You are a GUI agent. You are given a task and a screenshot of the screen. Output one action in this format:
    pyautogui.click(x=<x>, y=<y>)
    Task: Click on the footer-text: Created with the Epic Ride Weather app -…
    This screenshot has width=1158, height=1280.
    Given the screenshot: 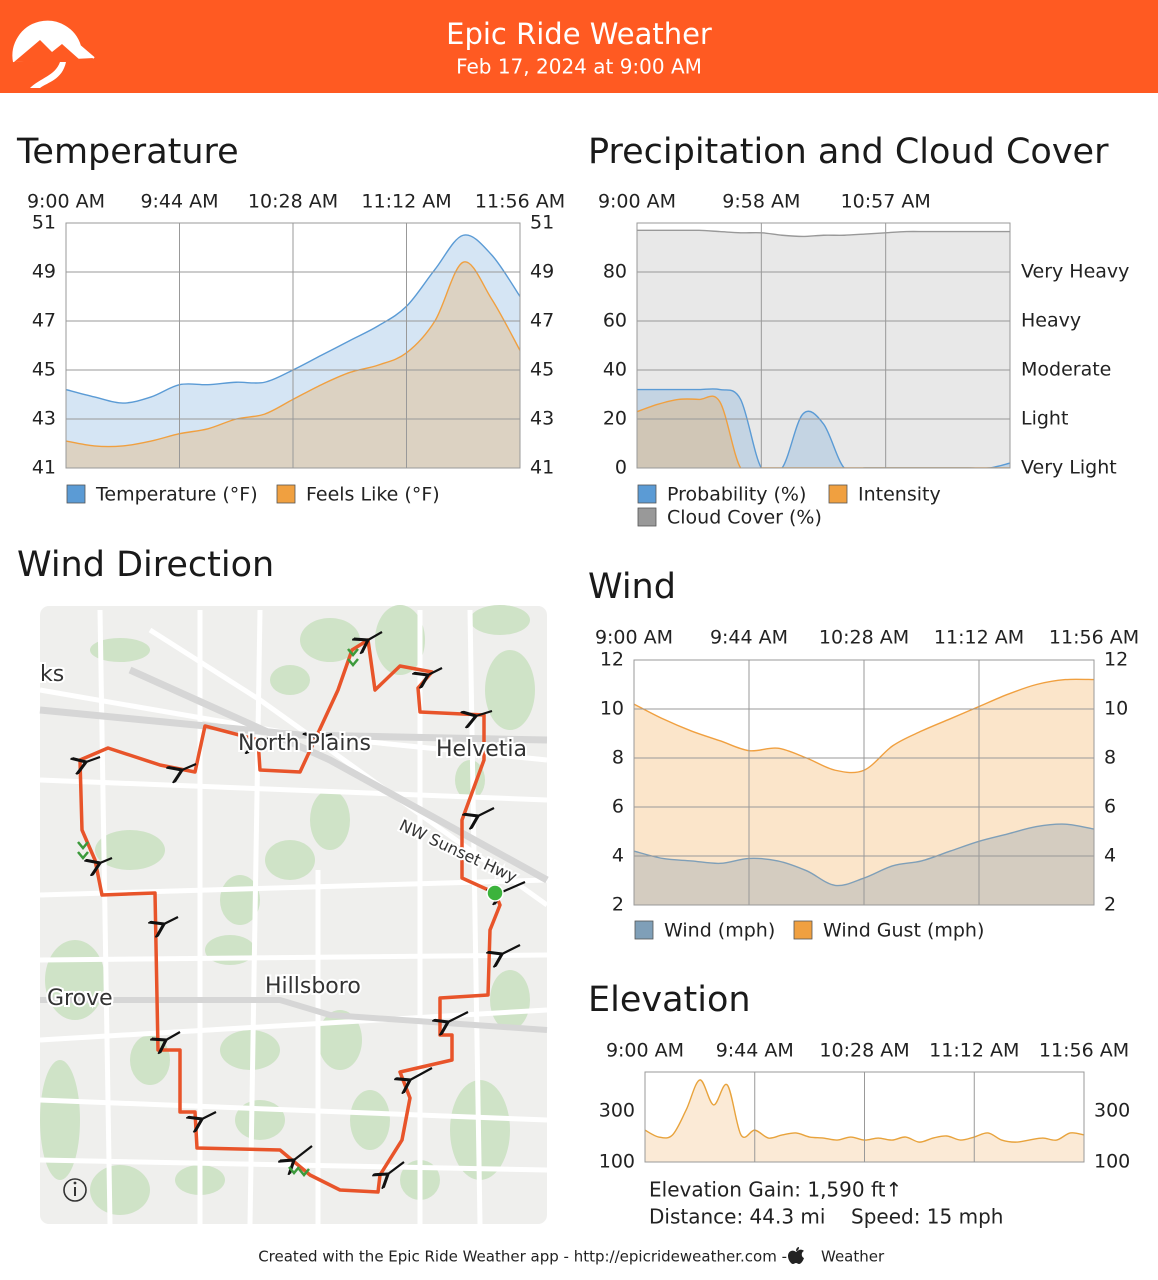 What is the action you would take?
    pyautogui.click(x=522, y=1257)
    